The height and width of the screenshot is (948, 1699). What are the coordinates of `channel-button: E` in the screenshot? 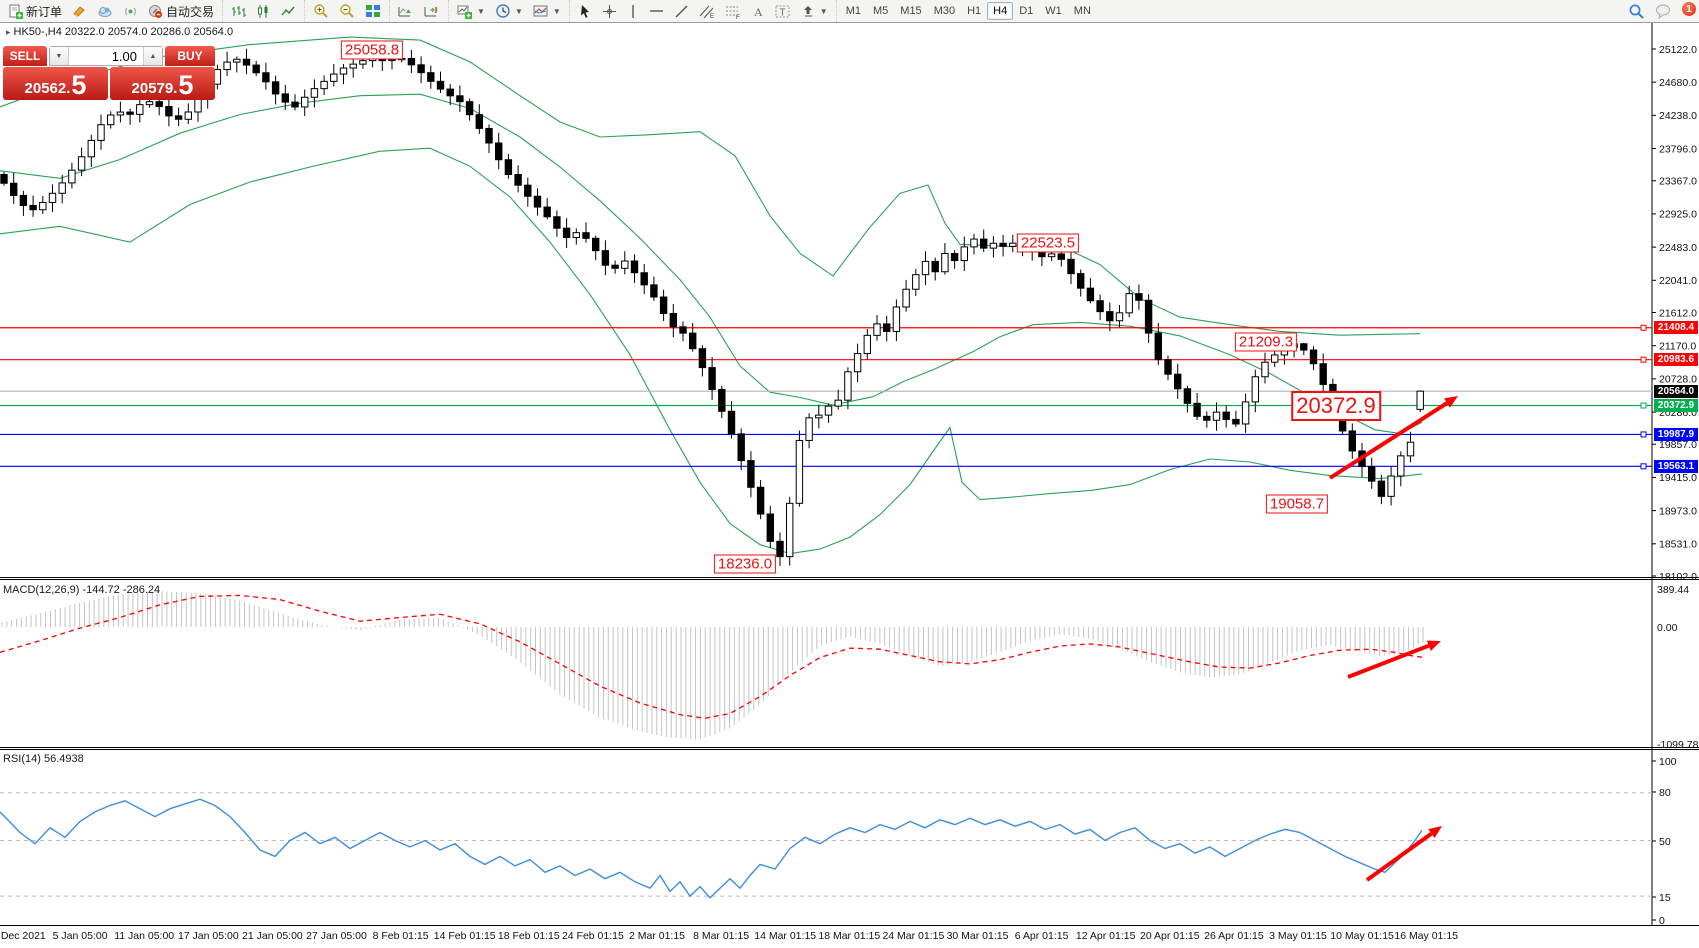 It's located at (707, 11).